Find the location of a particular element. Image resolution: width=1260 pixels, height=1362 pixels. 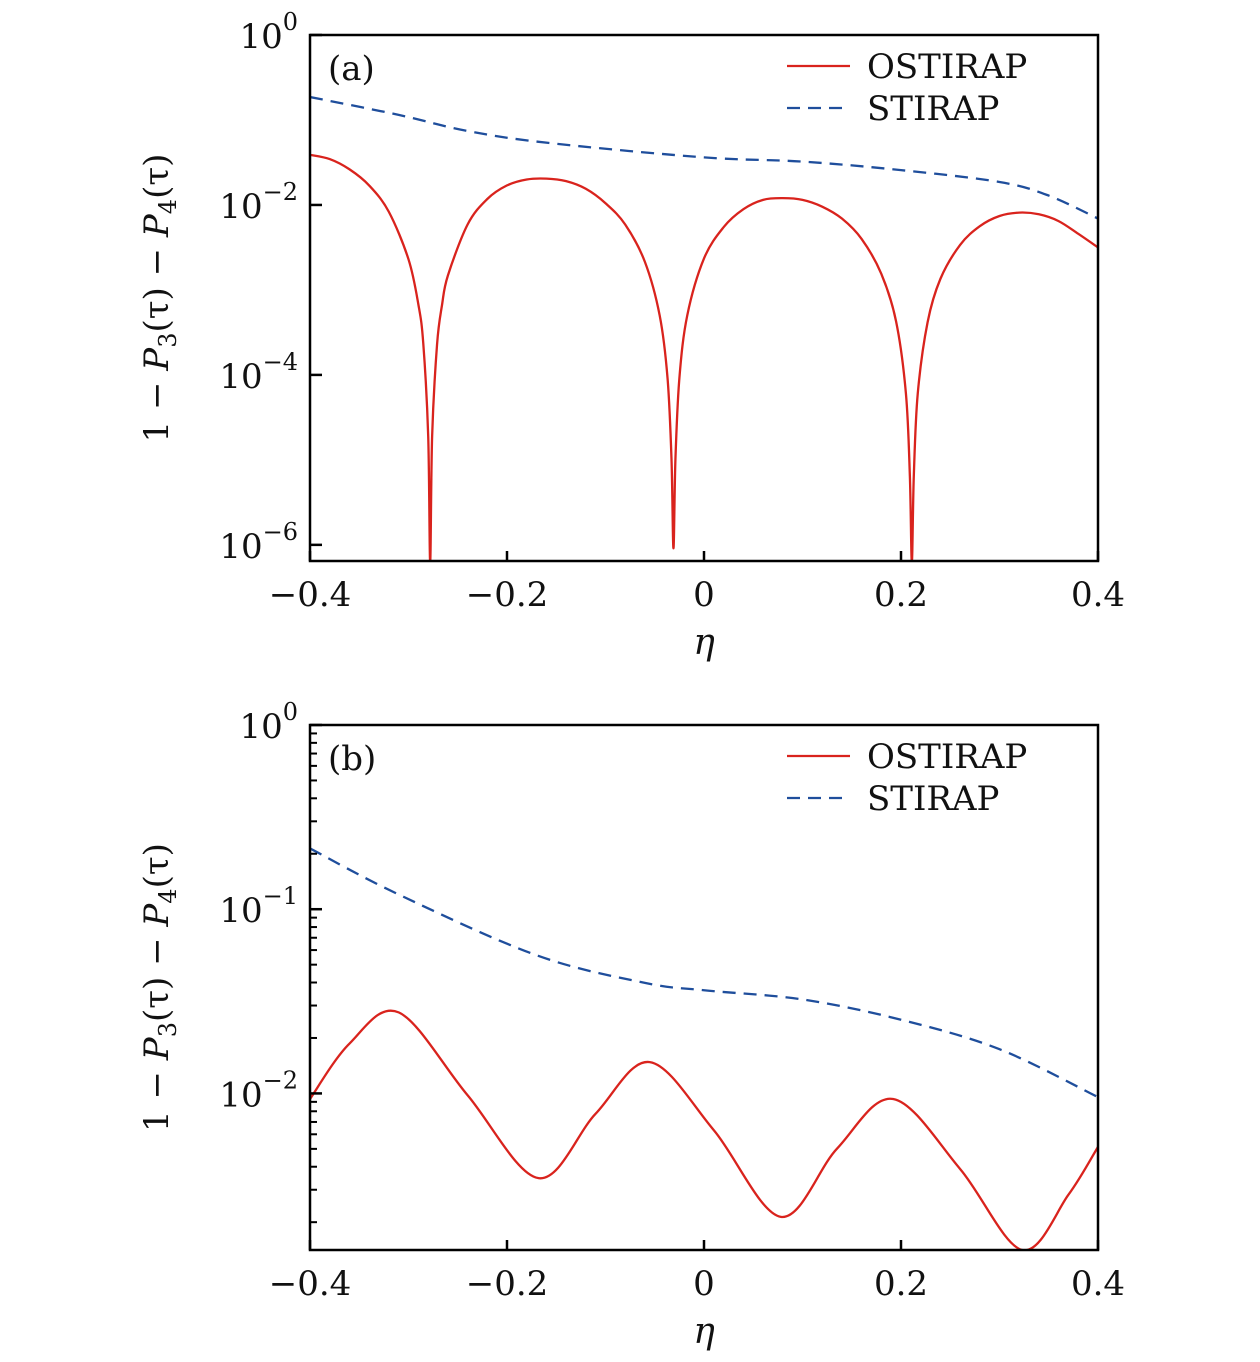

y-tick-label: 10⁻¹ is located at coordinates (258, 906).